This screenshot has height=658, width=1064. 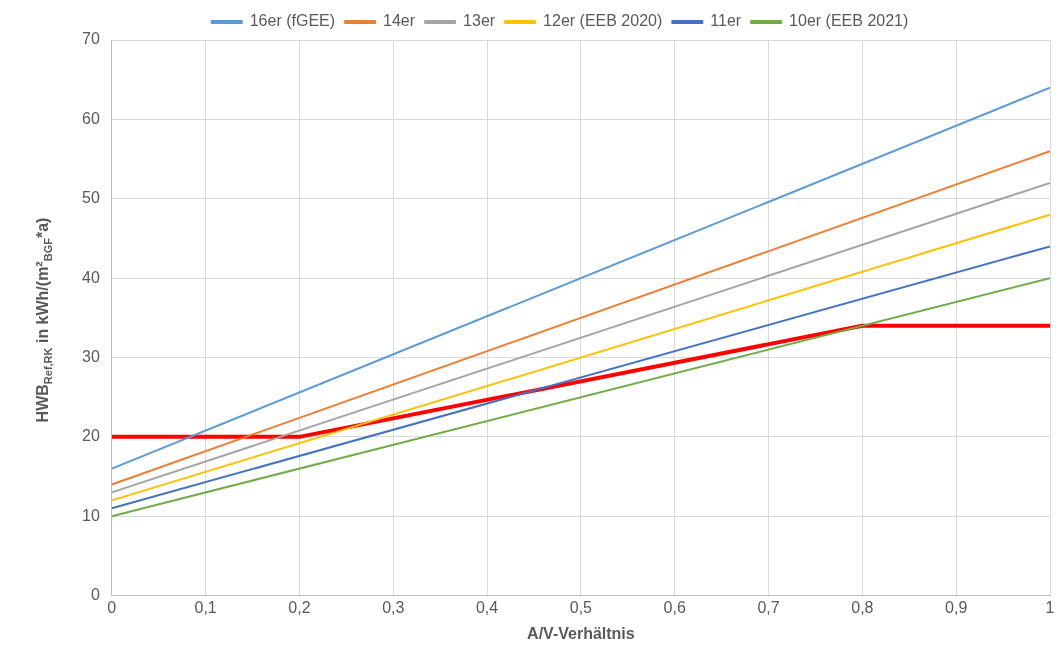 What do you see at coordinates (91, 515) in the screenshot?
I see `y-tick-label: 10` at bounding box center [91, 515].